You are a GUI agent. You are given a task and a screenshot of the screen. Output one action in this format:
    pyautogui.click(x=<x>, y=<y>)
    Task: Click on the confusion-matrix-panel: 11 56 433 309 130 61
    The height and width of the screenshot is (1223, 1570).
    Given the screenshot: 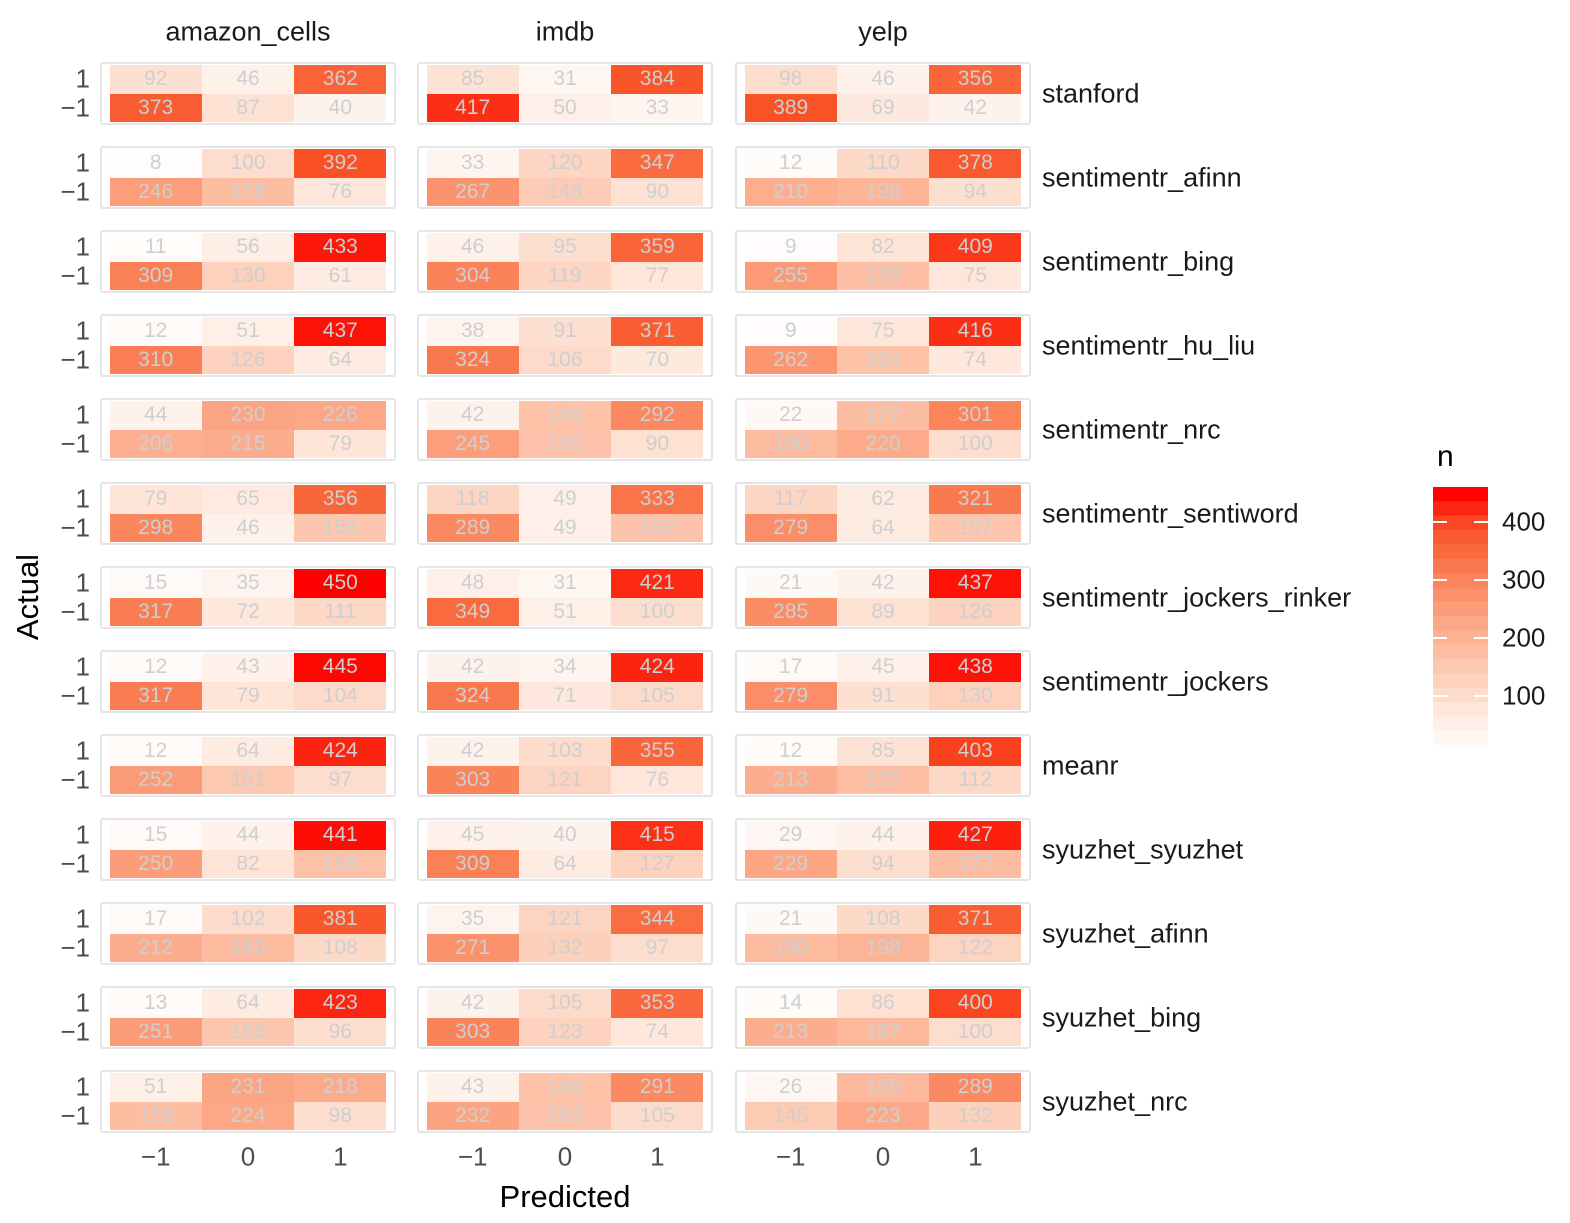 What is the action you would take?
    pyautogui.click(x=248, y=261)
    